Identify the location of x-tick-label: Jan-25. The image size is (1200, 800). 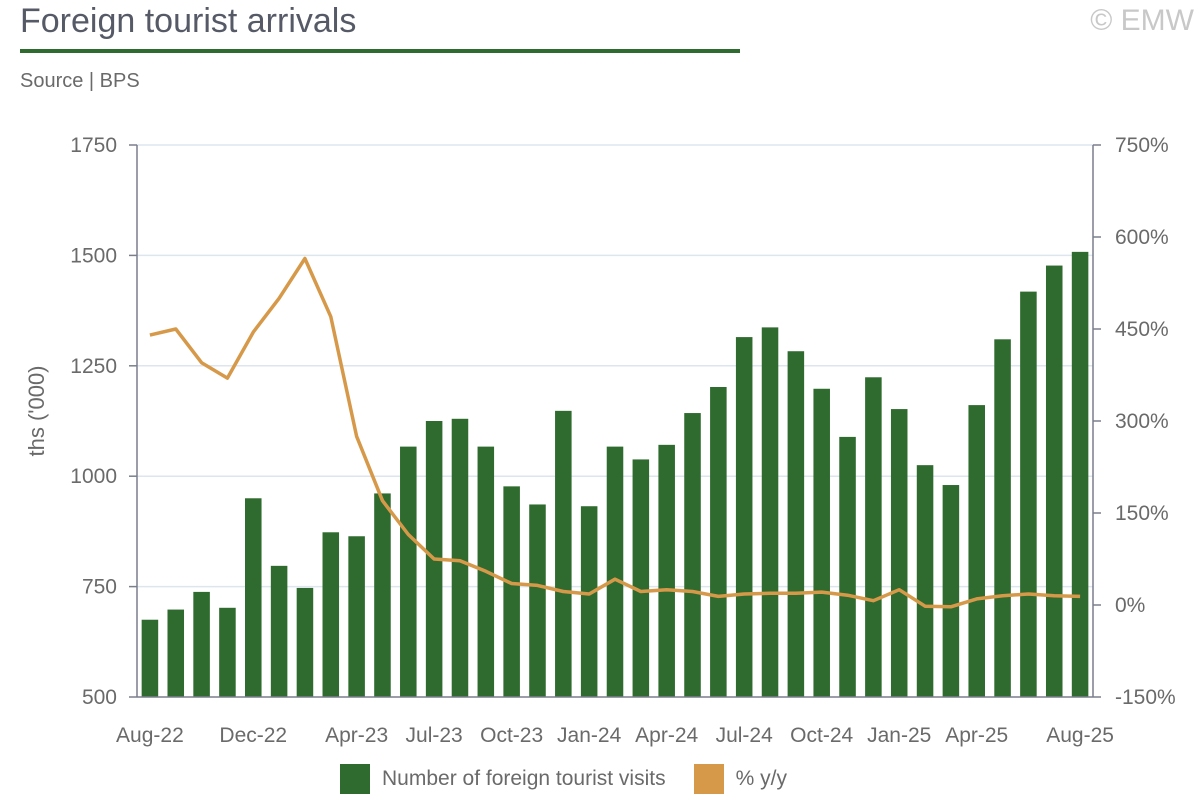
(899, 735).